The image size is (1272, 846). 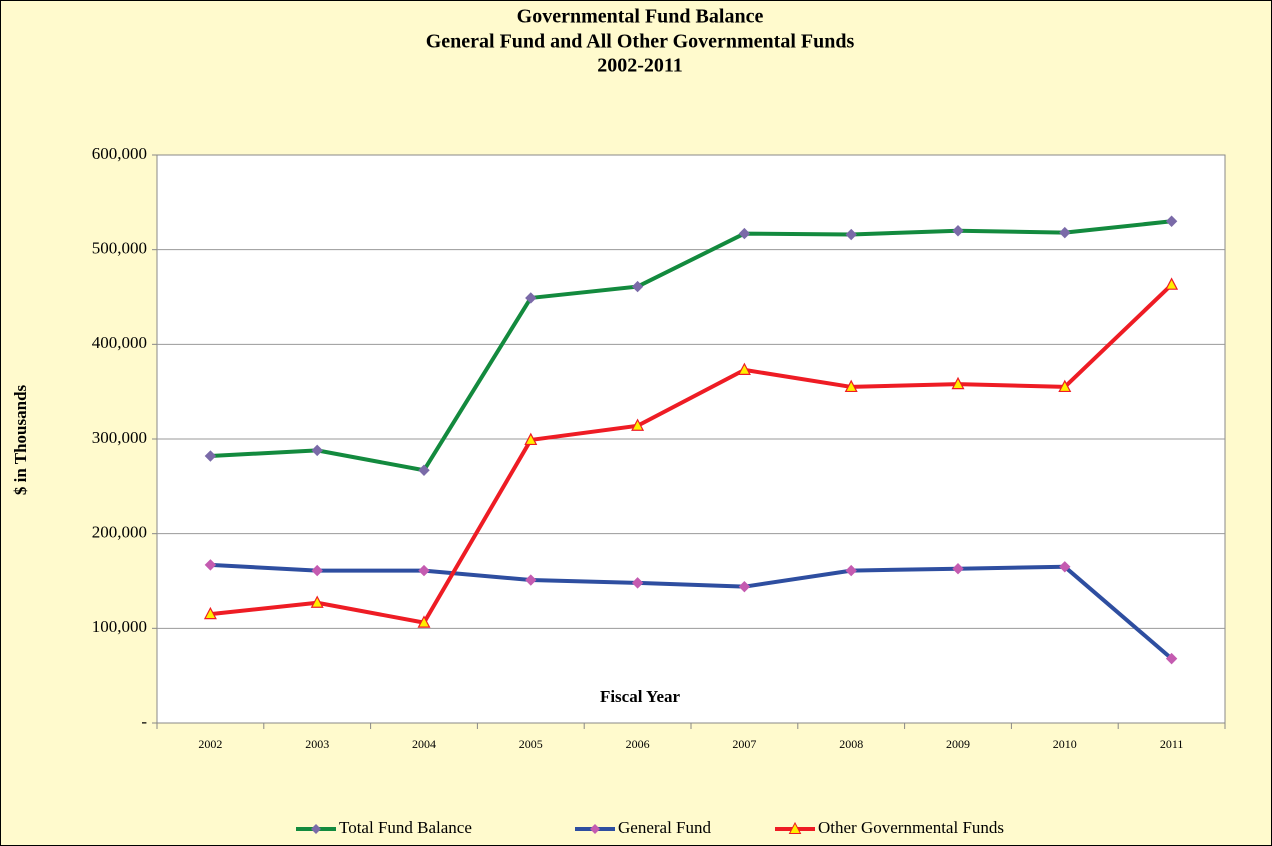 I want to click on series-line, so click(x=691, y=611).